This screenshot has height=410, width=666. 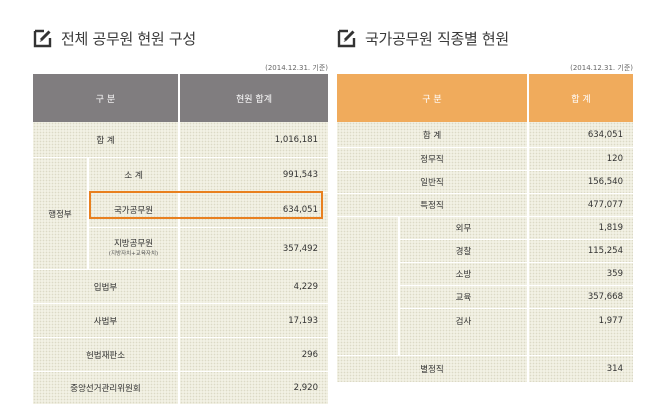 What do you see at coordinates (485, 98) in the screenshot?
I see `table-header: 구 분 합 계` at bounding box center [485, 98].